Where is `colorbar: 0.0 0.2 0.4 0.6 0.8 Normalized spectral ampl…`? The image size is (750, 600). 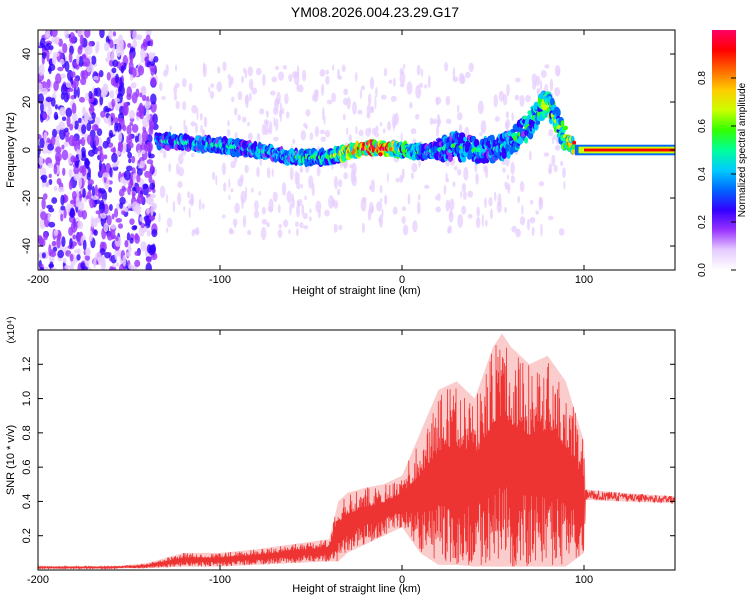 colorbar: 0.0 0.2 0.4 0.6 0.8 Normalized spectral ampl… is located at coordinates (722, 153).